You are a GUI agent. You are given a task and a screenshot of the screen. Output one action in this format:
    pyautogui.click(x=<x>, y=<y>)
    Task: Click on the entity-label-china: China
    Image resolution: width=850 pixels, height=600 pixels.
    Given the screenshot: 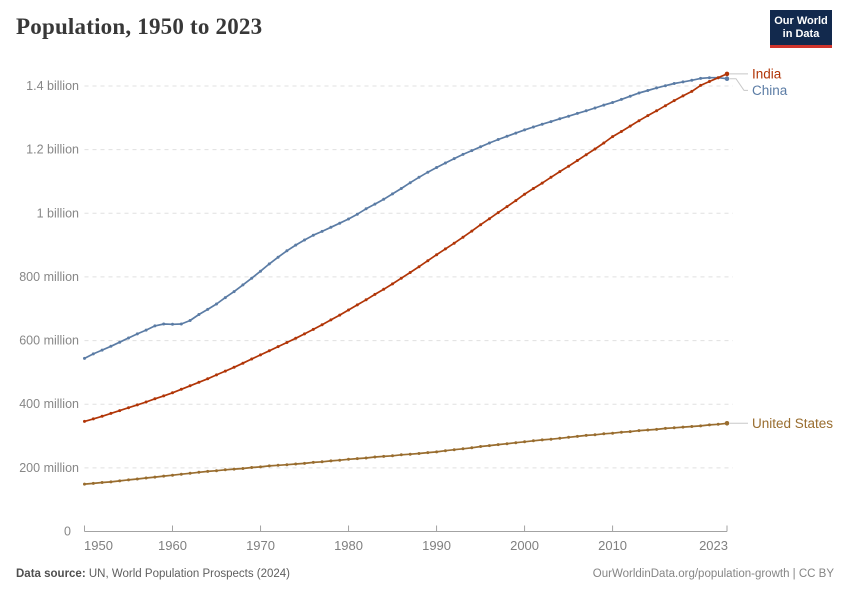 What is the action you would take?
    pyautogui.click(x=770, y=90)
    